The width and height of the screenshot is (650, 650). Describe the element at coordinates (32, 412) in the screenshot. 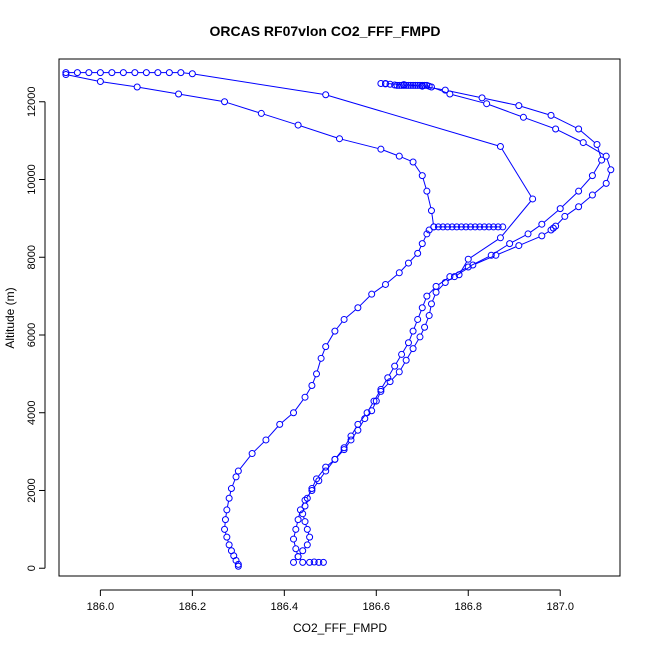

I see `y-tick-label: 4000` at that location.